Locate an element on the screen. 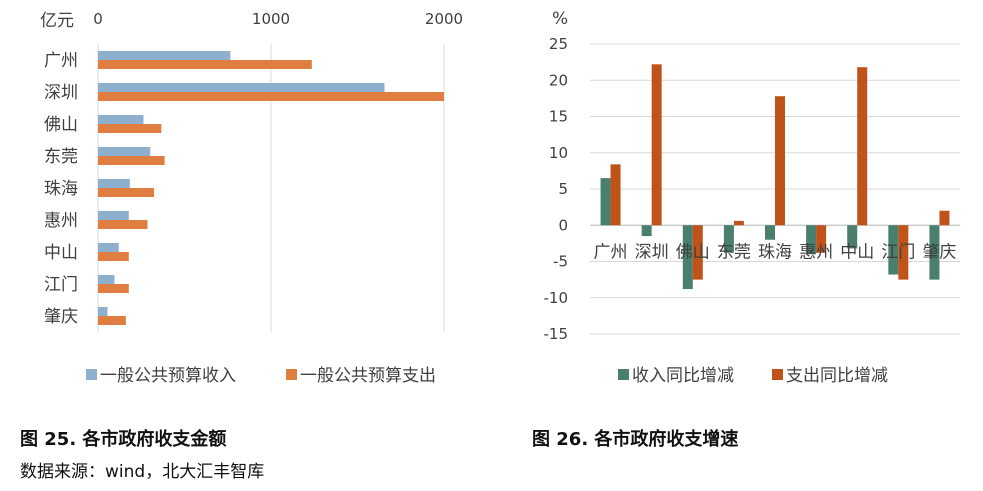 The height and width of the screenshot is (491, 983). left-category-label: 江门 is located at coordinates (61, 285).